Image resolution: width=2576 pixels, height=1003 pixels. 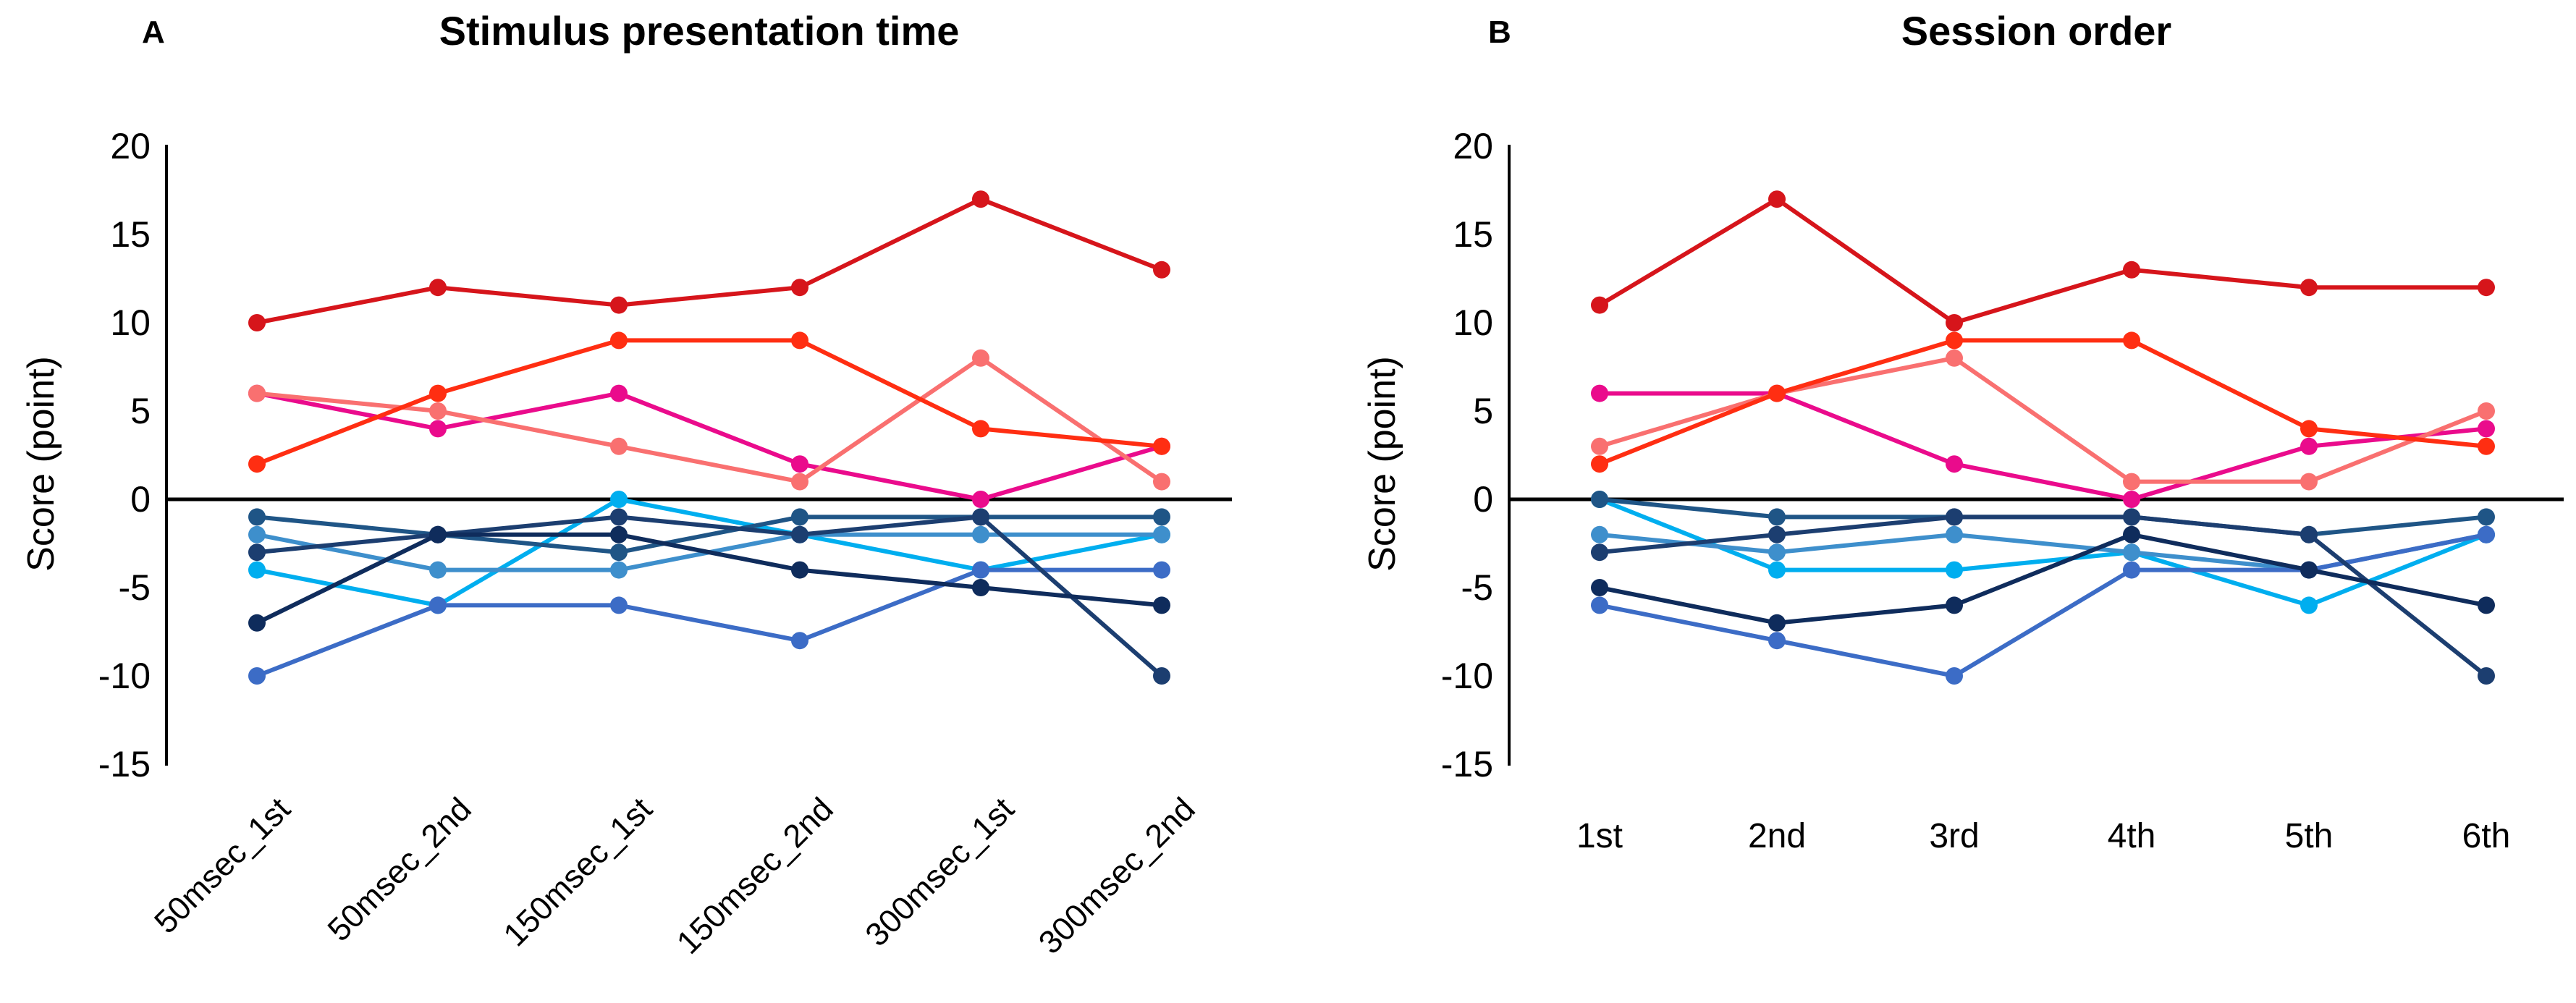 What do you see at coordinates (1954, 836) in the screenshot?
I see `x-category-label: 3rd` at bounding box center [1954, 836].